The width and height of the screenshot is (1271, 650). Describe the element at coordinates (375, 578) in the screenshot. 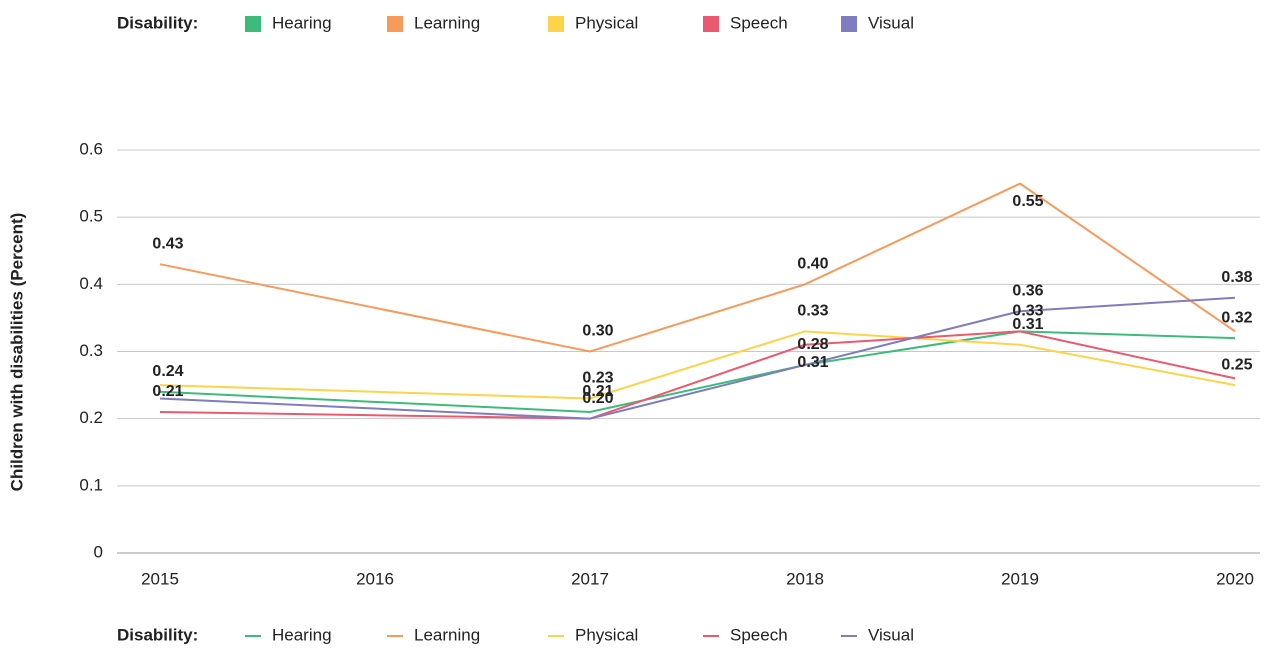

I see `x-tick-label: 2016` at that location.